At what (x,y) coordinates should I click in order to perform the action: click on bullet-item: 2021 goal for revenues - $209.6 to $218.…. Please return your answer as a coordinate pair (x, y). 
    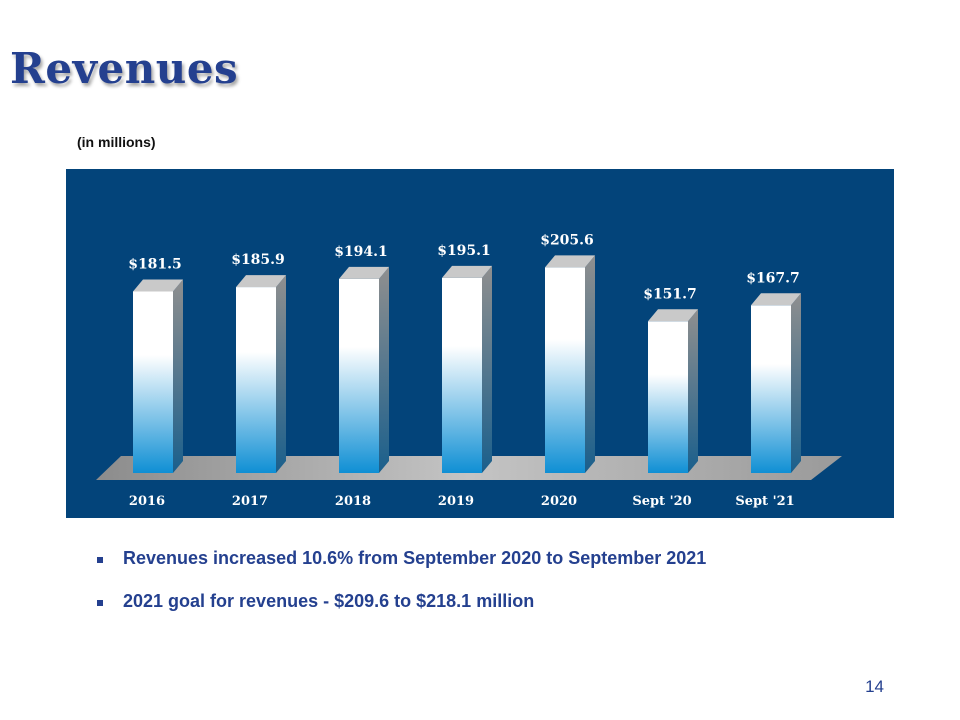
    Looking at the image, I should click on (400, 601).